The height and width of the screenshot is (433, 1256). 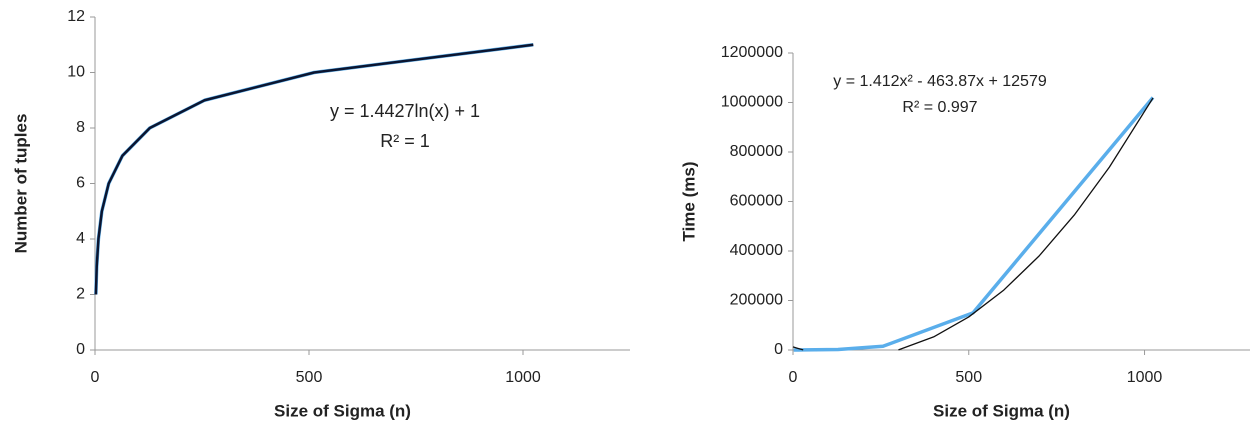 I want to click on y-tick-label: 2, so click(x=80, y=294).